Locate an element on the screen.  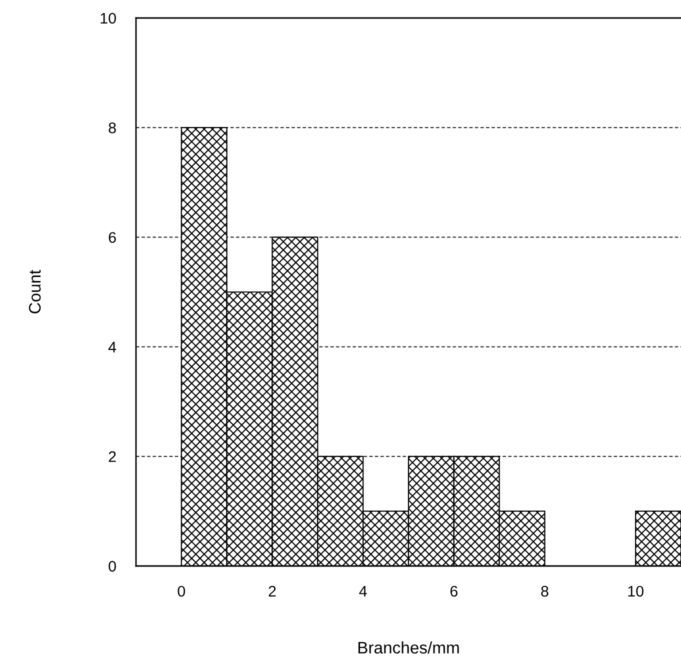
x-tick-label: 4 is located at coordinates (363, 591).